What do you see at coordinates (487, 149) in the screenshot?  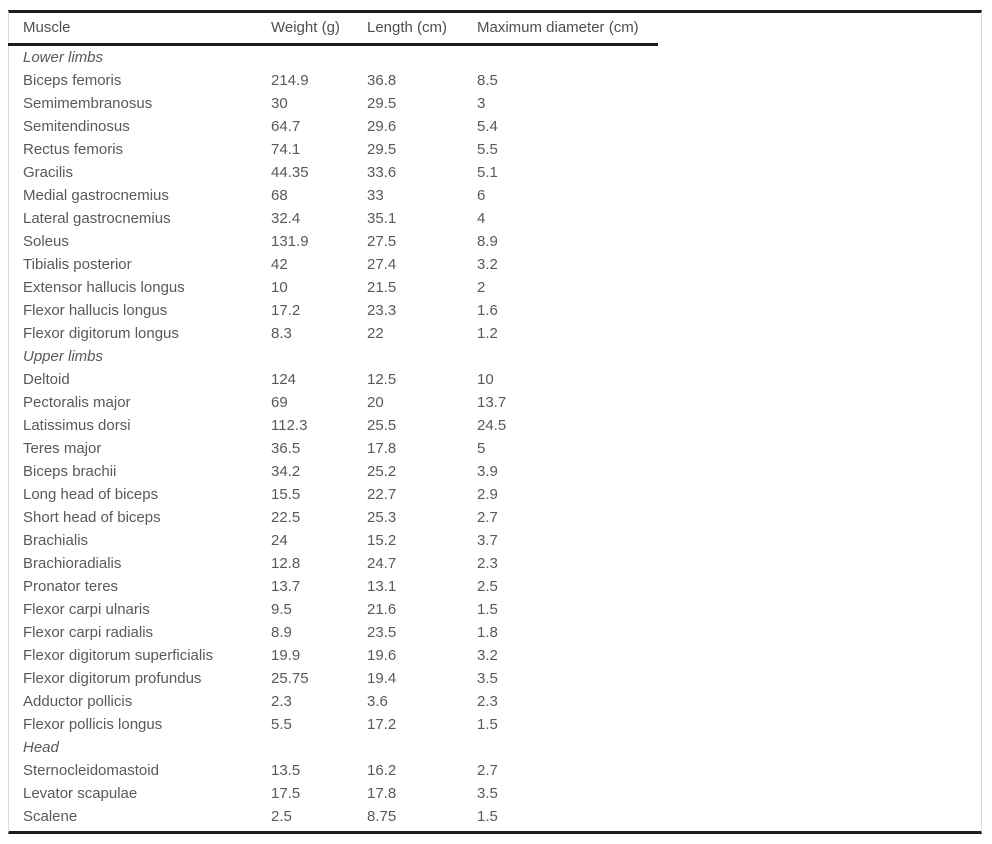 I see `diameter-cell: 5.5` at bounding box center [487, 149].